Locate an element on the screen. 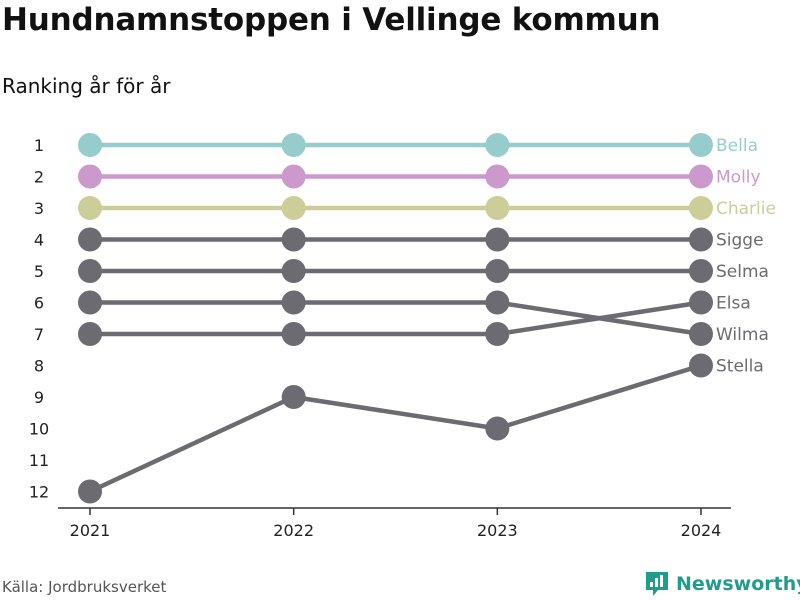  series-label-bella: Bella is located at coordinates (737, 146).